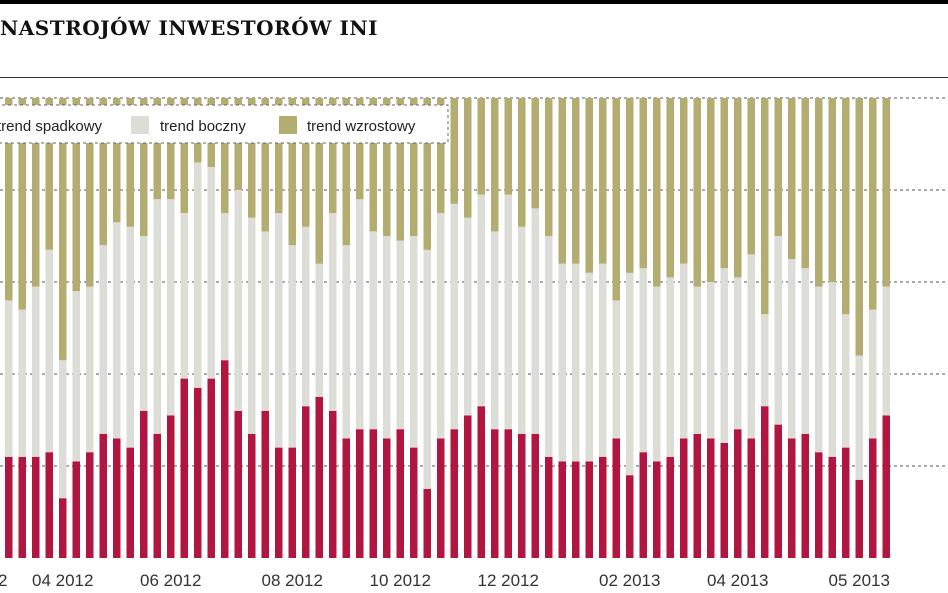 This screenshot has width=948, height=593. I want to click on x-tick-label: 10 2012, so click(400, 580).